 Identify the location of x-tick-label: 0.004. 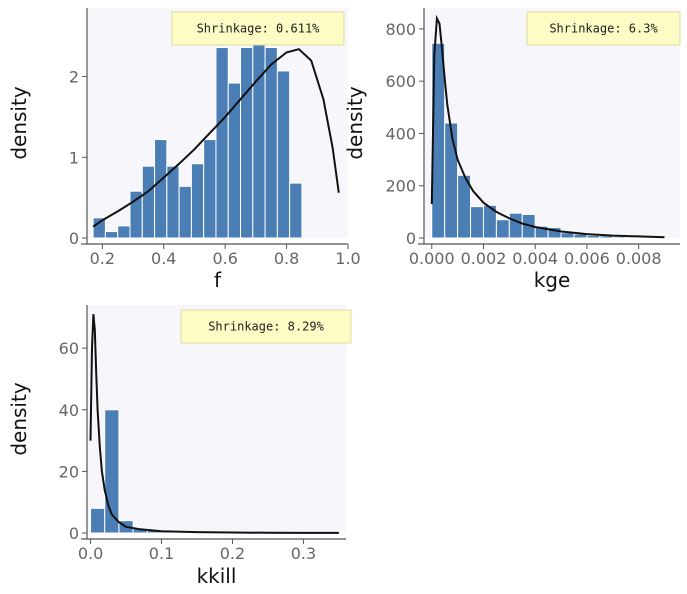
(535, 258).